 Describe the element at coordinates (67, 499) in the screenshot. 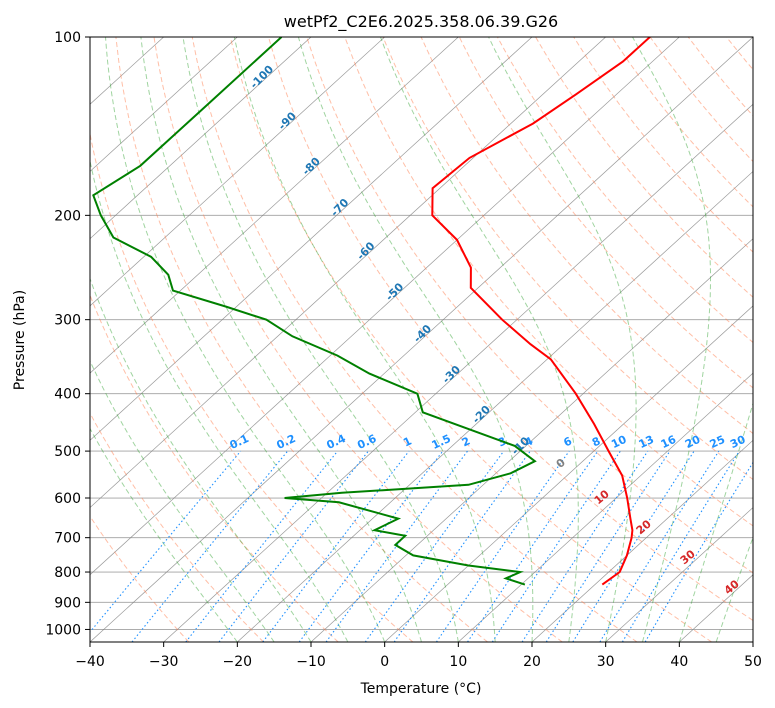

I see `y-tick-label: 600` at that location.